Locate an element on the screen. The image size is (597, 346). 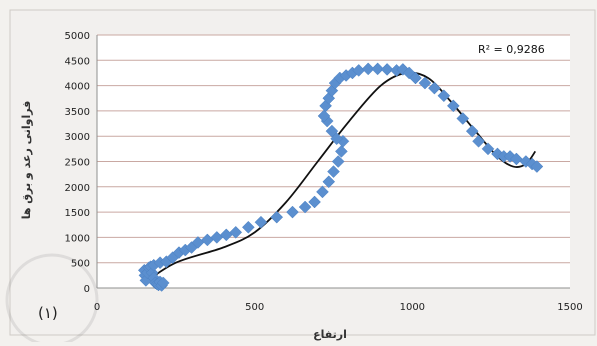
y-tick-label: 2500 is located at coordinates (77, 163).